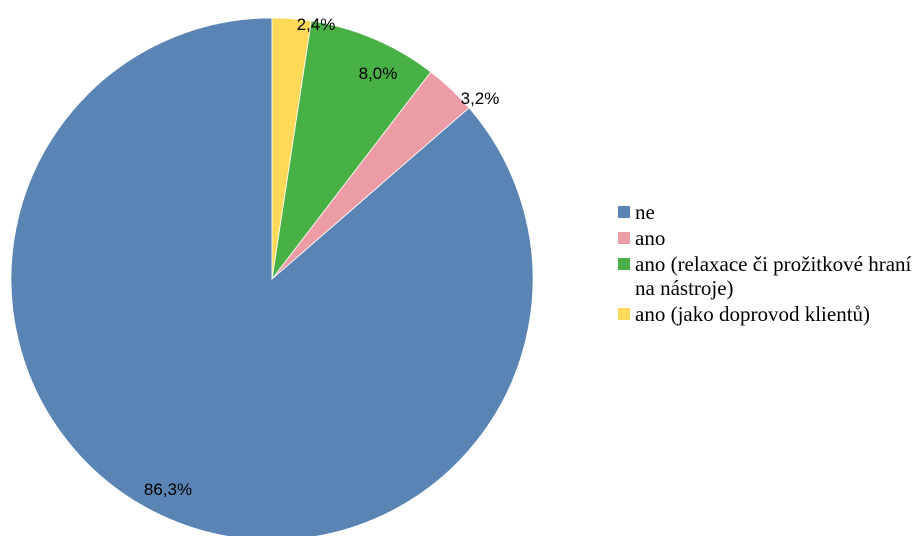 The image size is (924, 536). I want to click on pie-label-ano: 3,2%, so click(480, 98).